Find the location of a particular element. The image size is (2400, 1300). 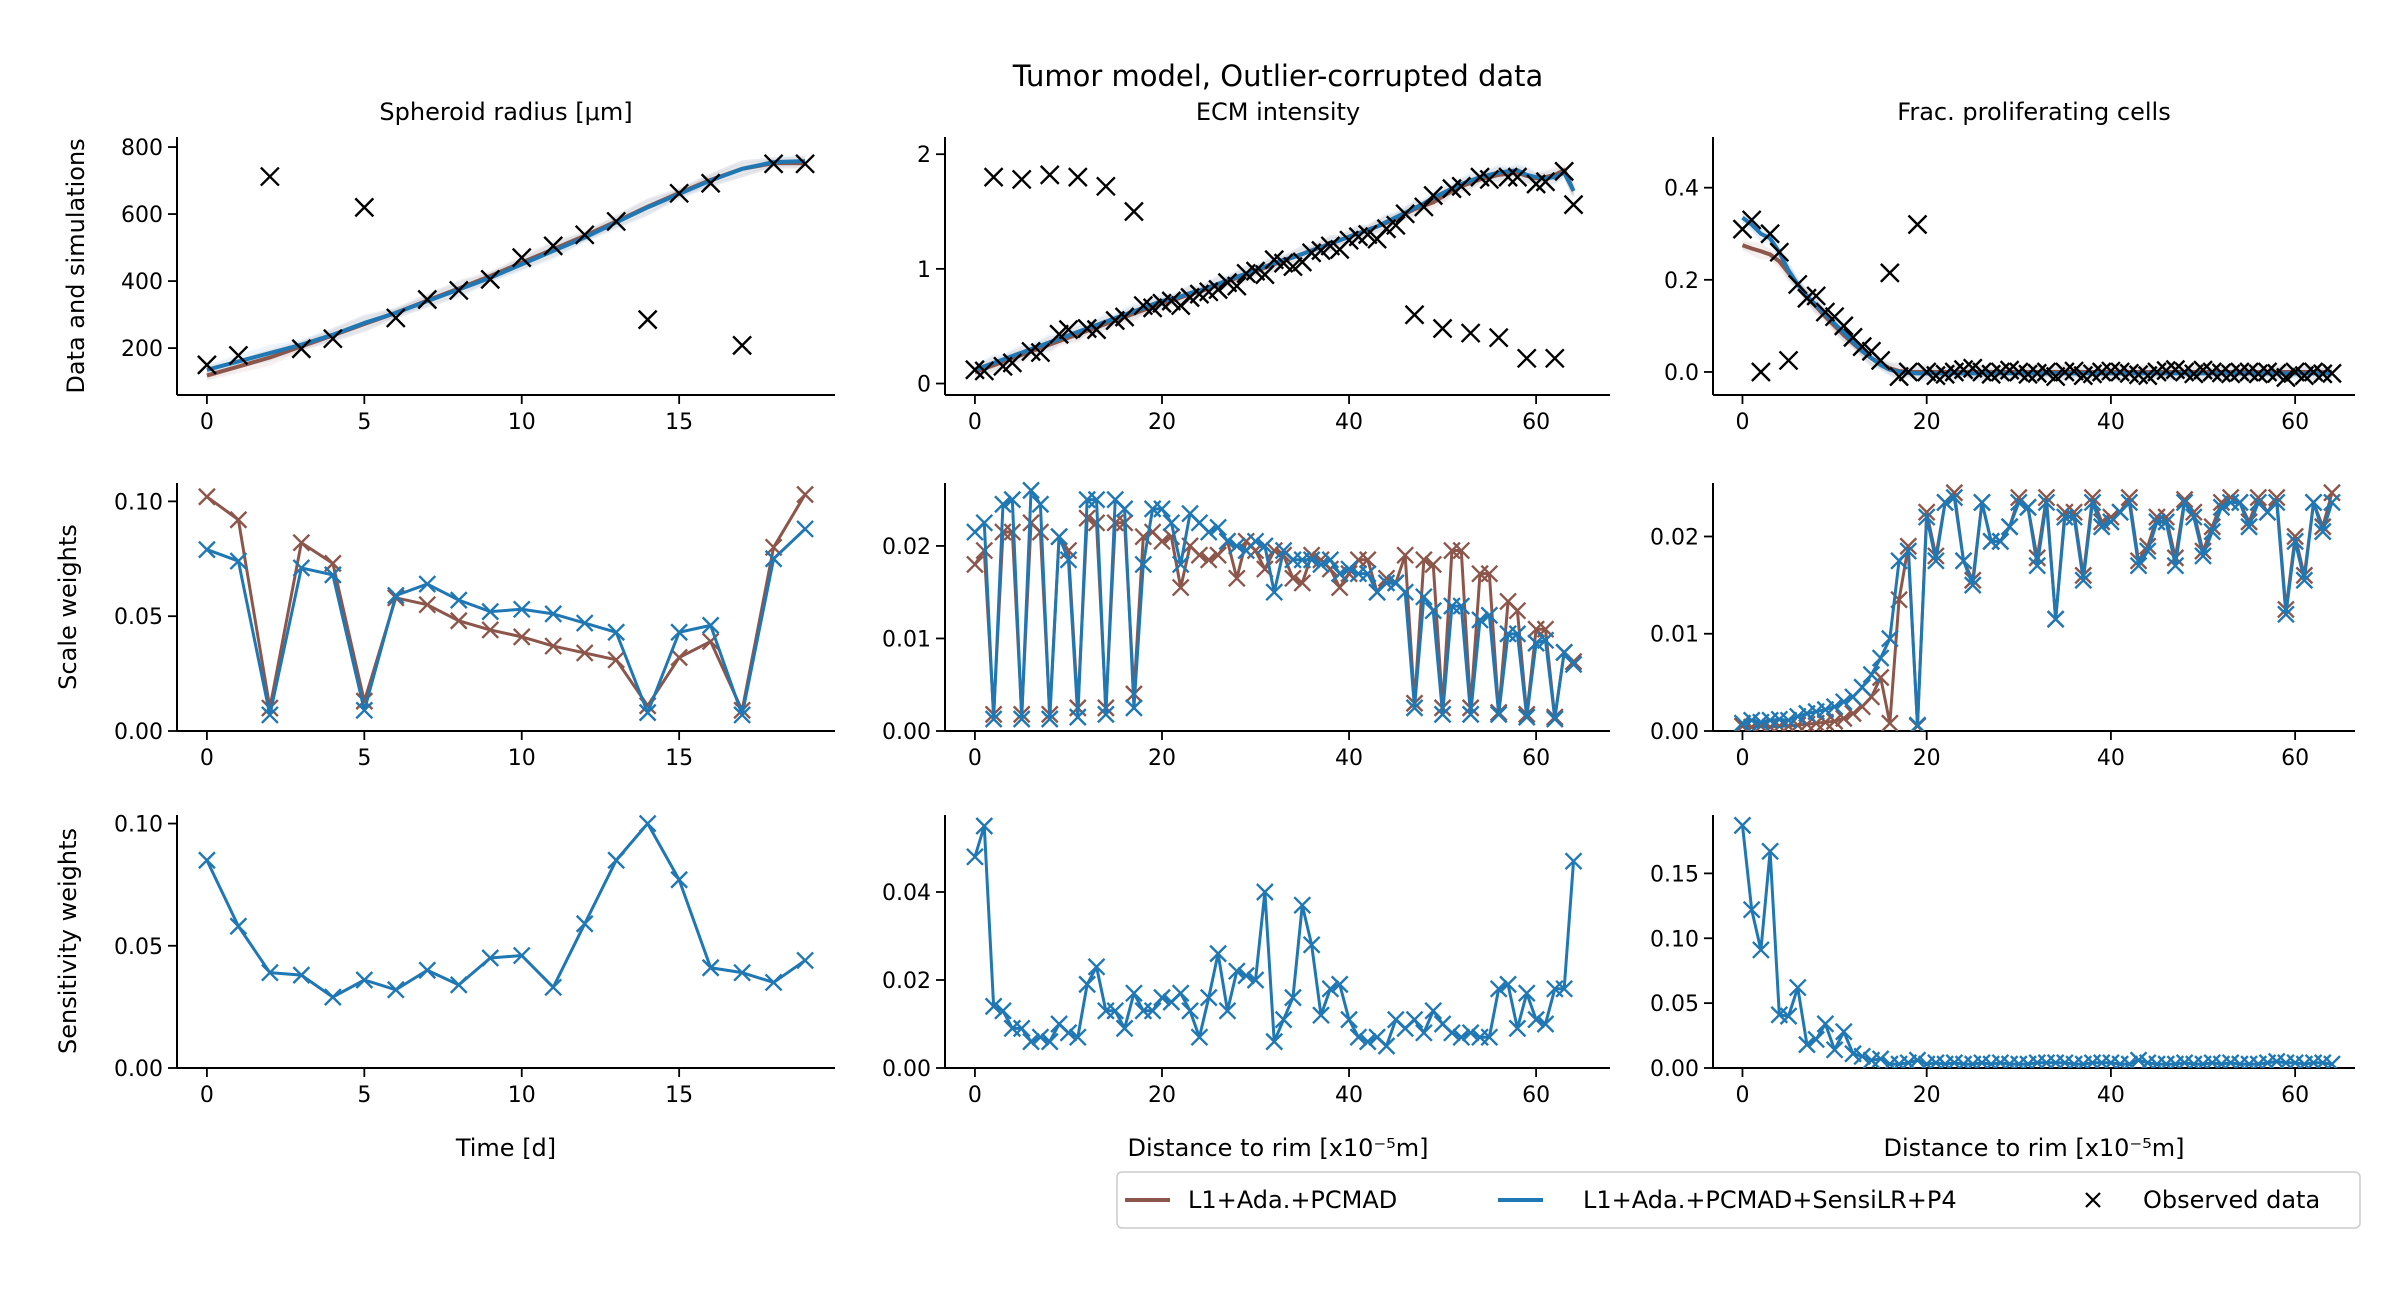

series-line is located at coordinates (506, 602).